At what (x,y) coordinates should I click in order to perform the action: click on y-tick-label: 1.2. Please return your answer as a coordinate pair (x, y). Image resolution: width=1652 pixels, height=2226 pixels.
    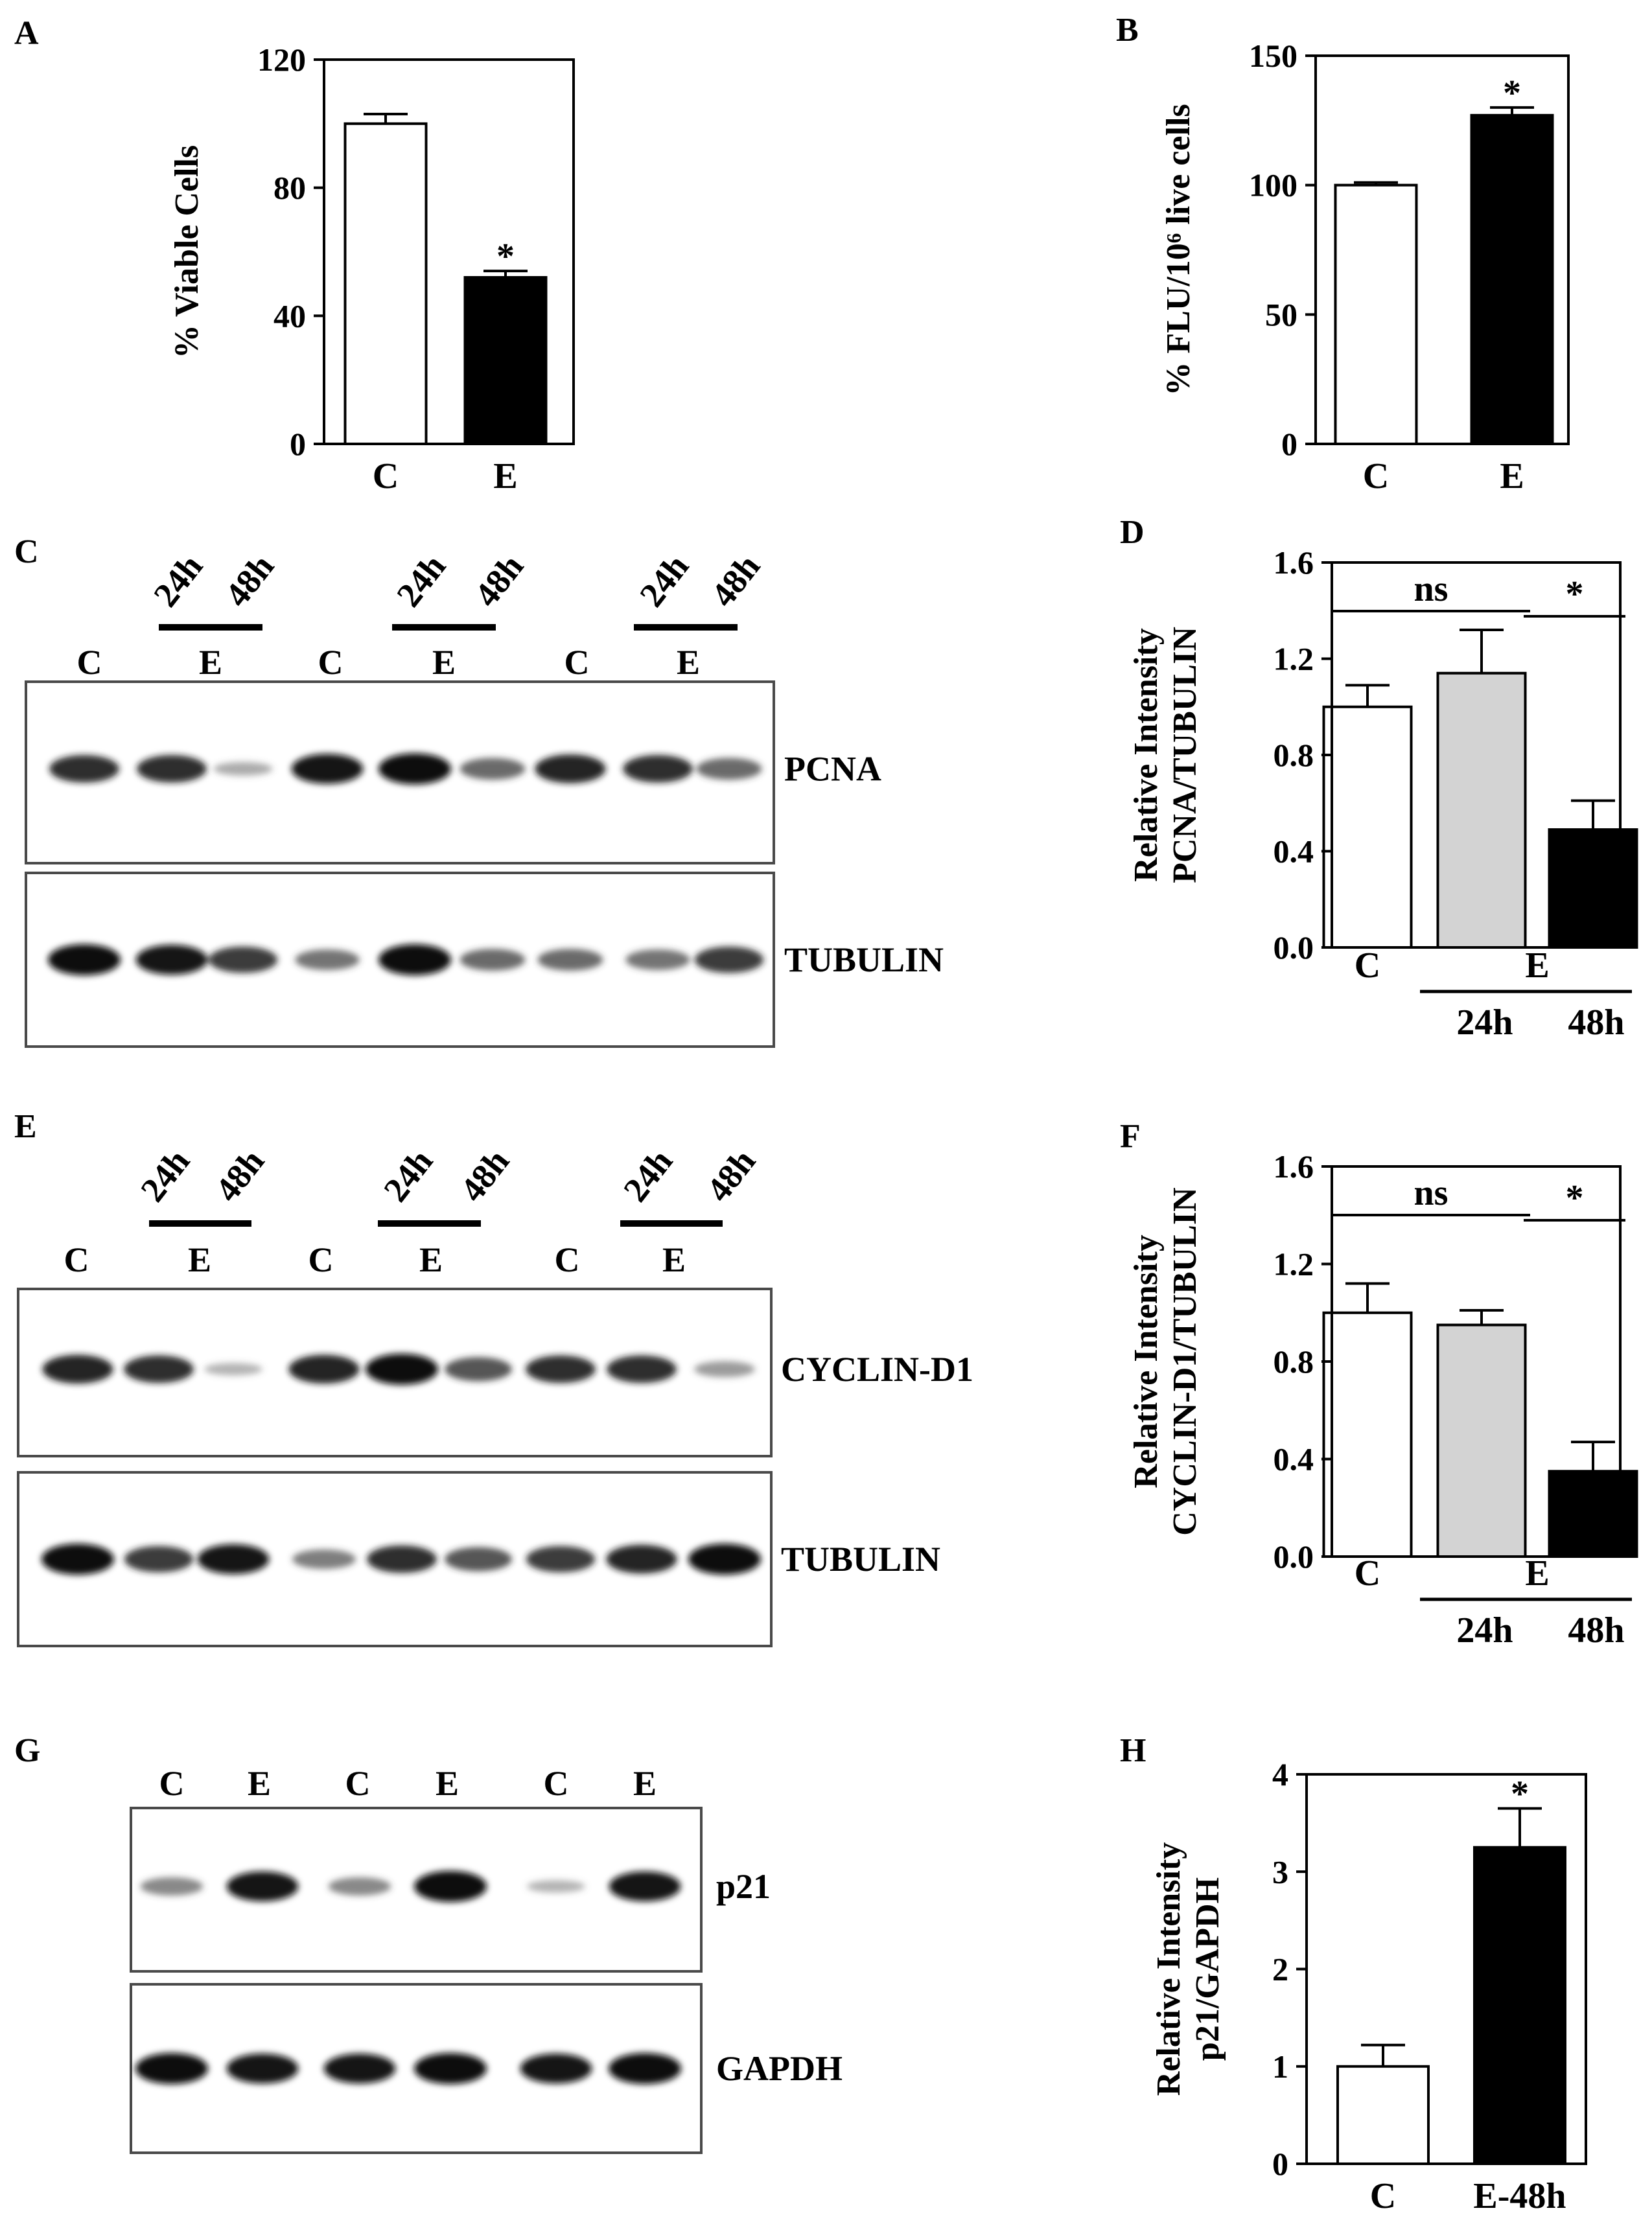
    Looking at the image, I should click on (1294, 1264).